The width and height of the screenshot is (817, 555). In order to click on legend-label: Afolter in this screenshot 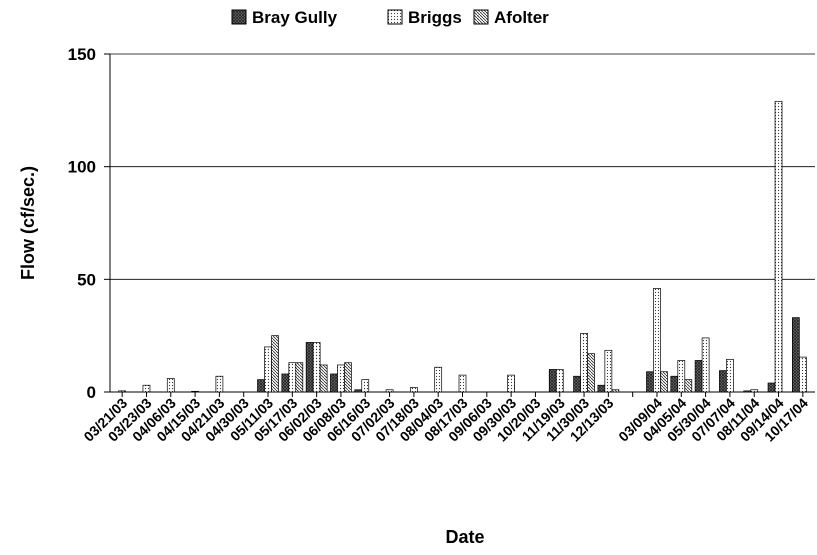, I will do `click(521, 17)`.